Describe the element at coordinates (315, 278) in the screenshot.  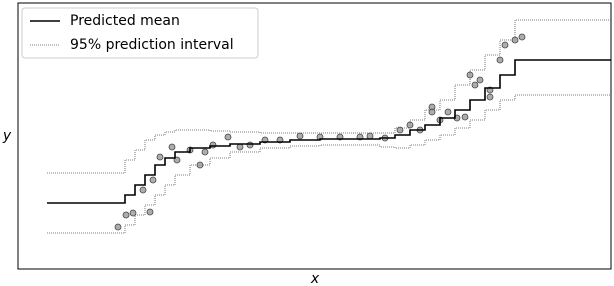
I see `x-axis-label: x` at that location.